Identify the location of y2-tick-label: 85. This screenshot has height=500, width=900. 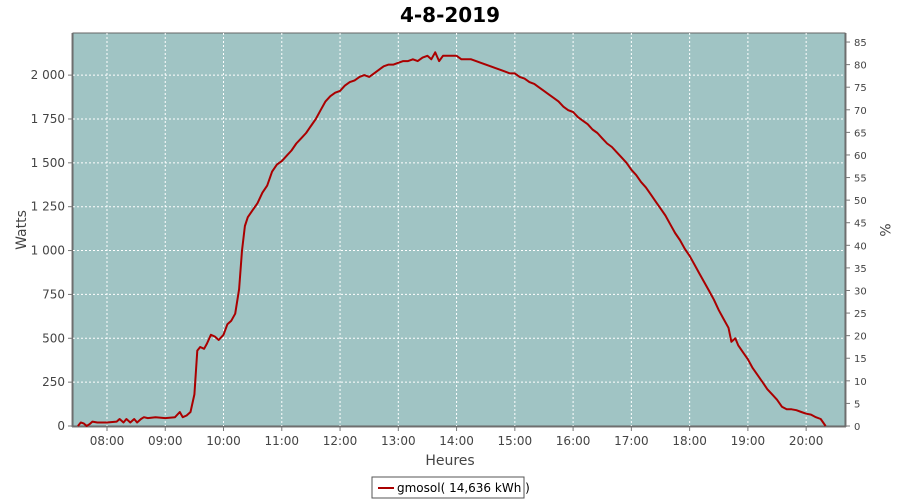
(860, 43).